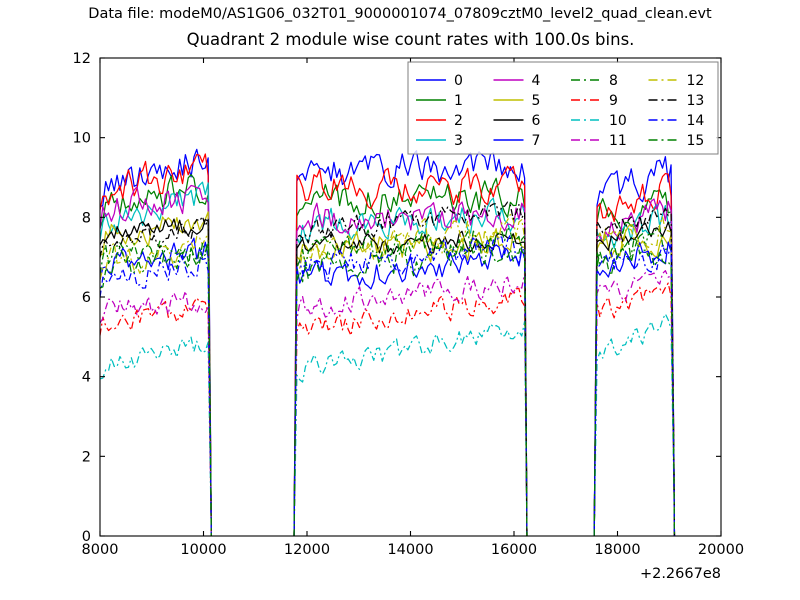 This screenshot has height=600, width=800. What do you see at coordinates (721, 550) in the screenshot?
I see `x-tick-label: 20000` at bounding box center [721, 550].